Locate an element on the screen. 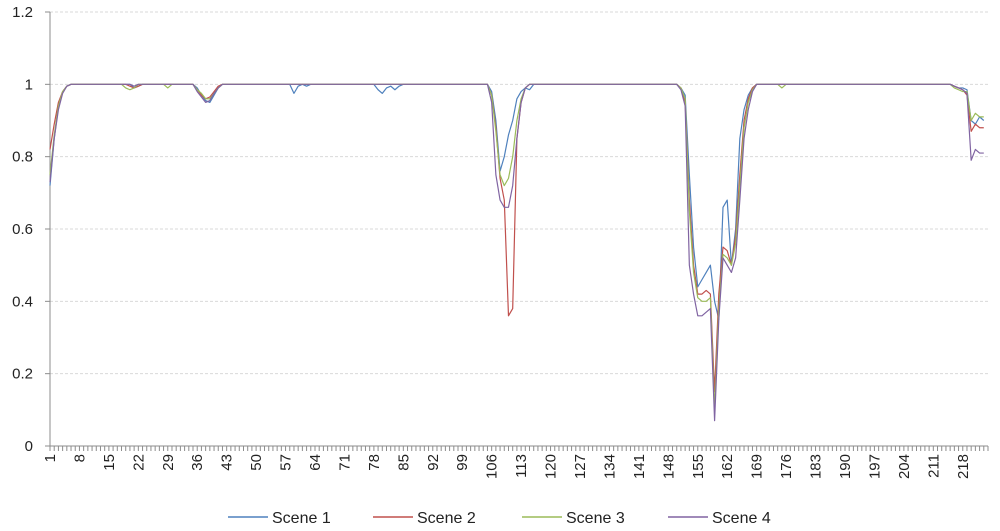 The image size is (1000, 531). y-tick-label: 0.6 is located at coordinates (22, 229).